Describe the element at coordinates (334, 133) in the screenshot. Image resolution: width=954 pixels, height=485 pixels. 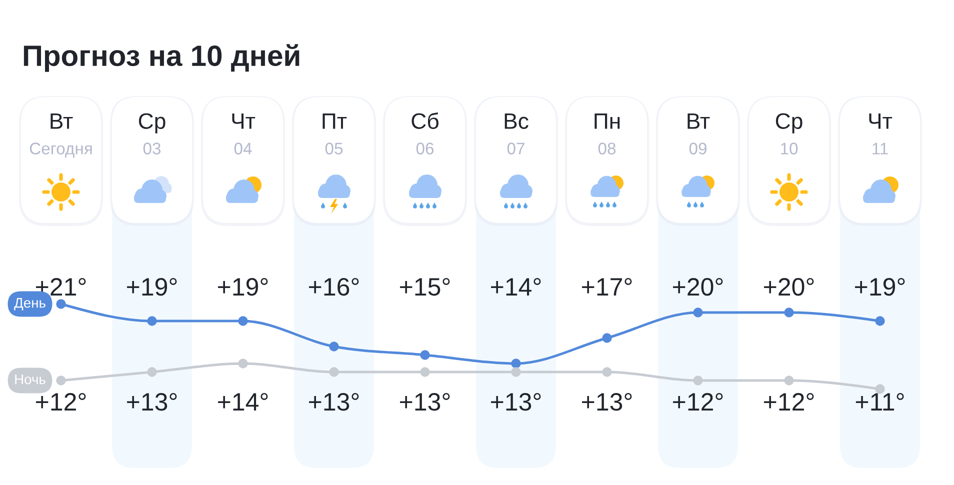
I see `x-tick-label: Пт 05` at that location.